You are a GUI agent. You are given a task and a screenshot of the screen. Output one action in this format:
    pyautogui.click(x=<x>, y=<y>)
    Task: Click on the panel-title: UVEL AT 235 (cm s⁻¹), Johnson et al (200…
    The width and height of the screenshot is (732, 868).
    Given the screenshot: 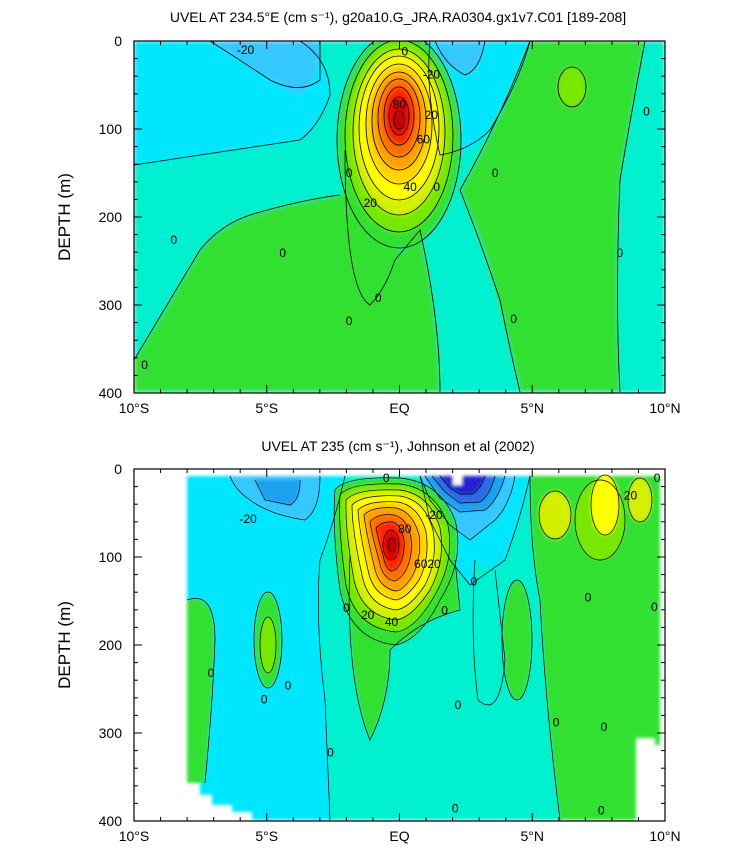 What is the action you would take?
    pyautogui.click(x=397, y=446)
    